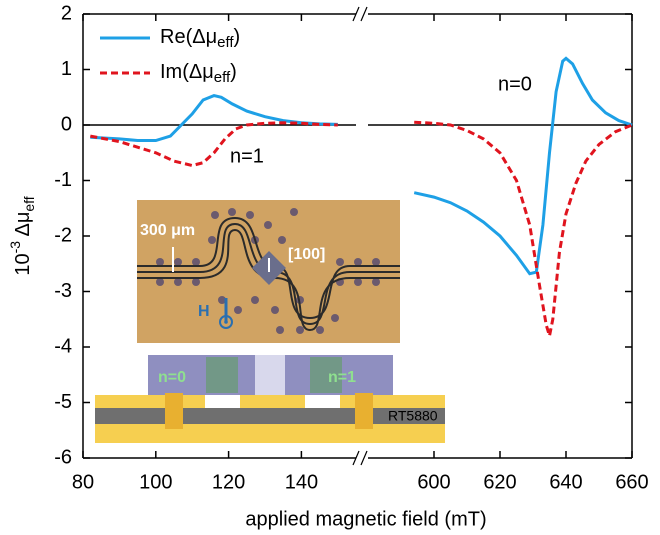 Image resolution: width=660 pixels, height=535 pixels. What do you see at coordinates (172, 377) in the screenshot?
I see `inset-label: n=0` at bounding box center [172, 377].